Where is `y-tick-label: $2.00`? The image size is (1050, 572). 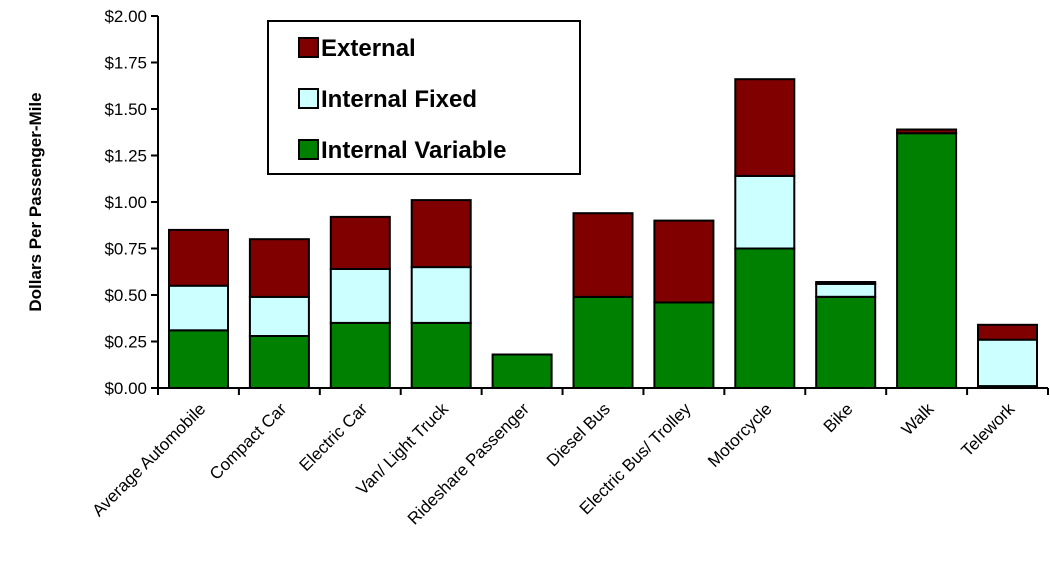
y-tick-label: $2.00 is located at coordinates (125, 16).